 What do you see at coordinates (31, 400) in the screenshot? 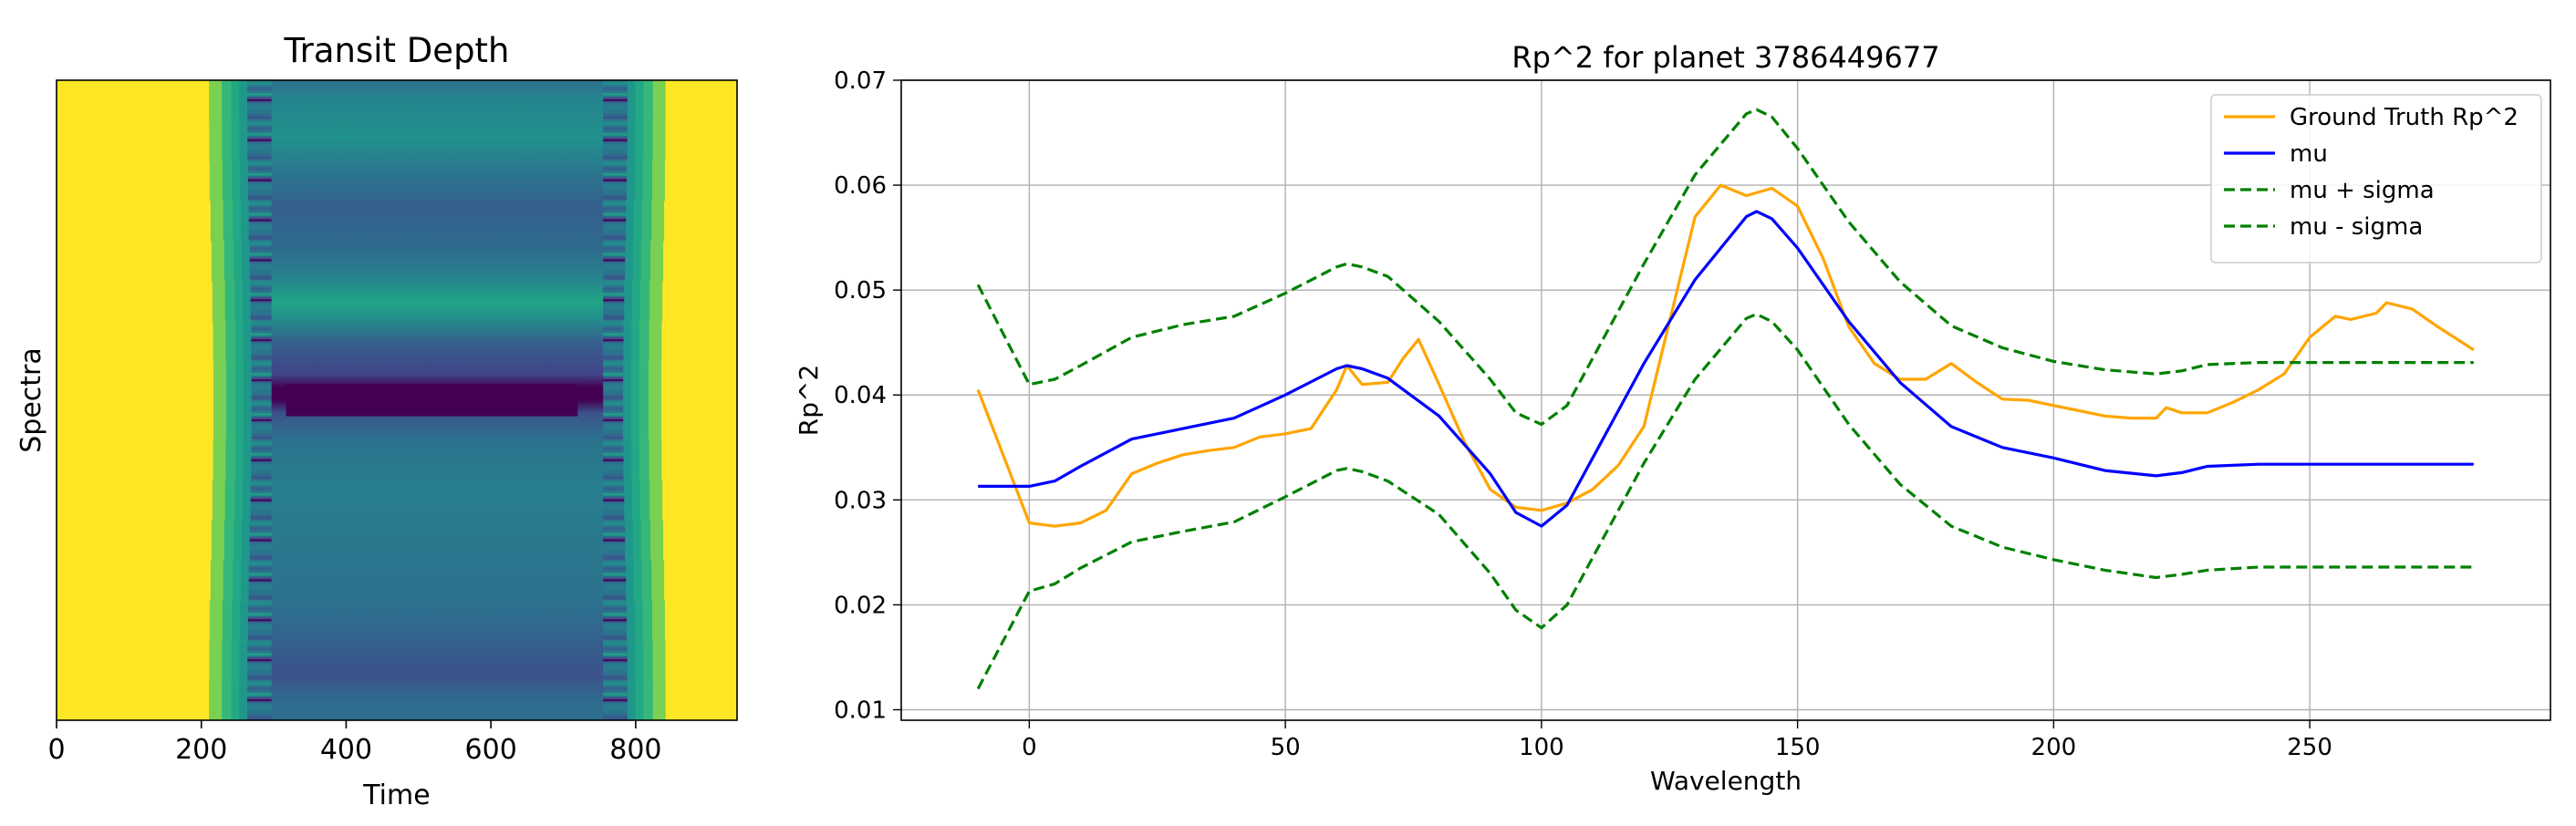
I see `heatmap-y-label: Spectra` at bounding box center [31, 400].